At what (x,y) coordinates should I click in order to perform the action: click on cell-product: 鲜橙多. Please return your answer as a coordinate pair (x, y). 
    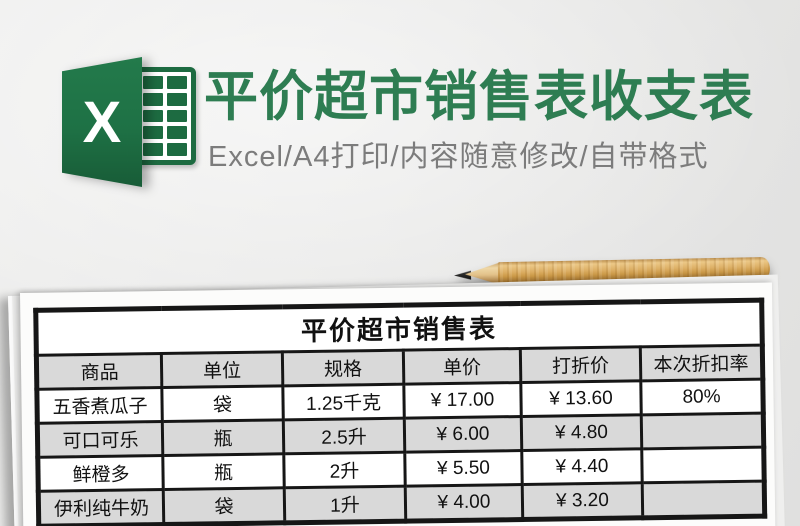
    Looking at the image, I should click on (100, 473).